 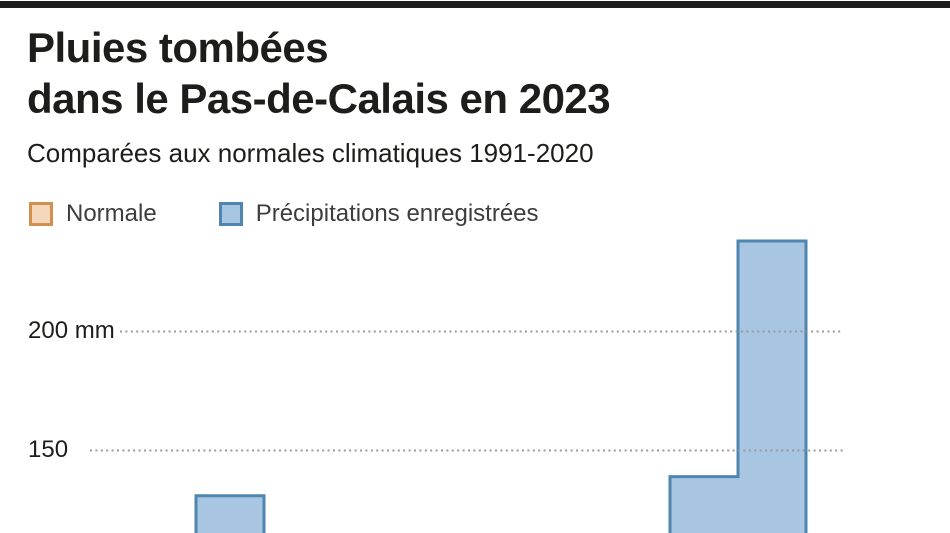 I want to click on y-axis-tick-200: 200 mm, so click(x=71, y=330).